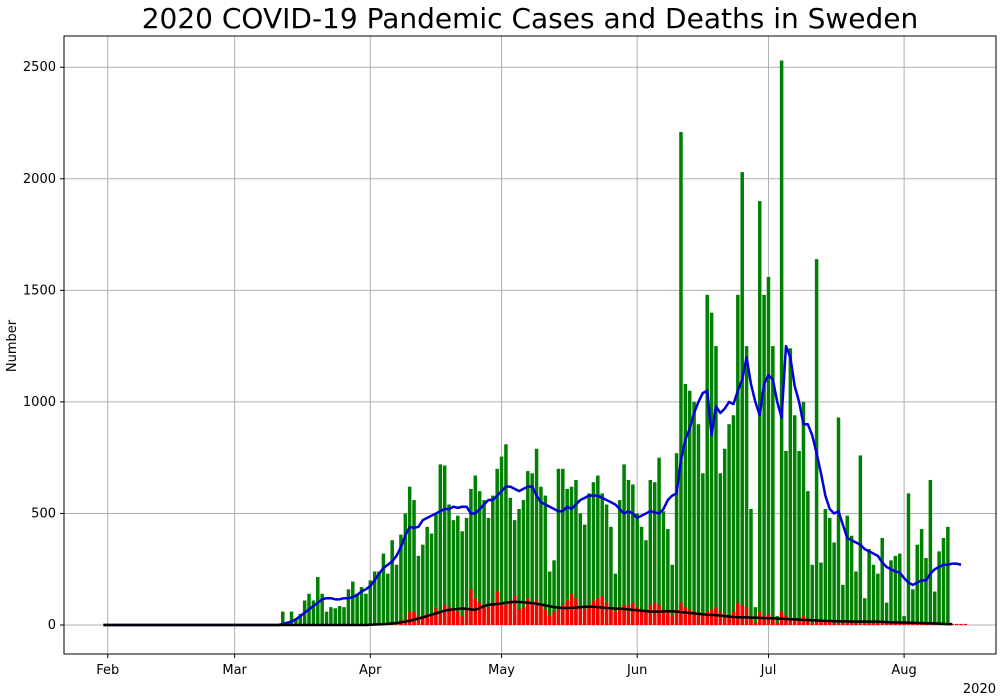  What do you see at coordinates (12, 345) in the screenshot?
I see `y-axis-label: Number` at bounding box center [12, 345].